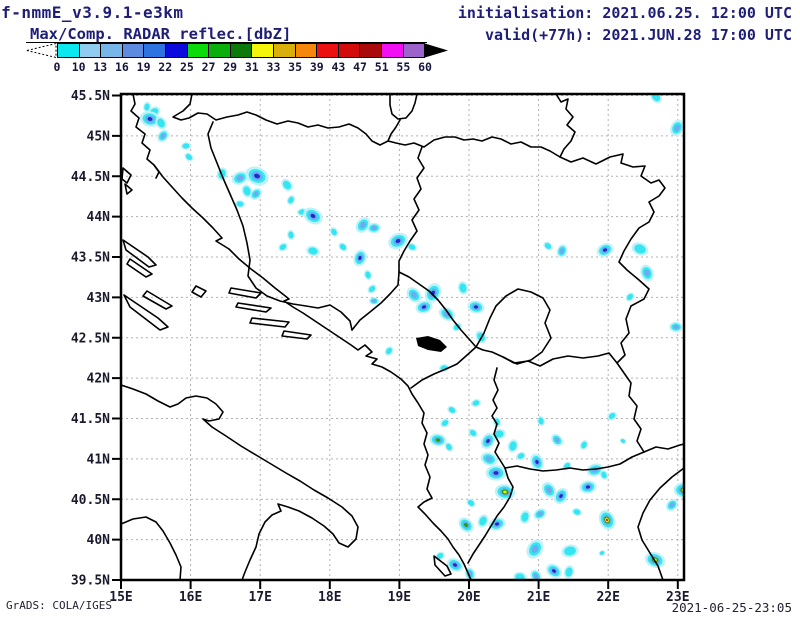  What do you see at coordinates (280, 226) in the screenshot?
I see `border-bosnia-west` at bounding box center [280, 226].